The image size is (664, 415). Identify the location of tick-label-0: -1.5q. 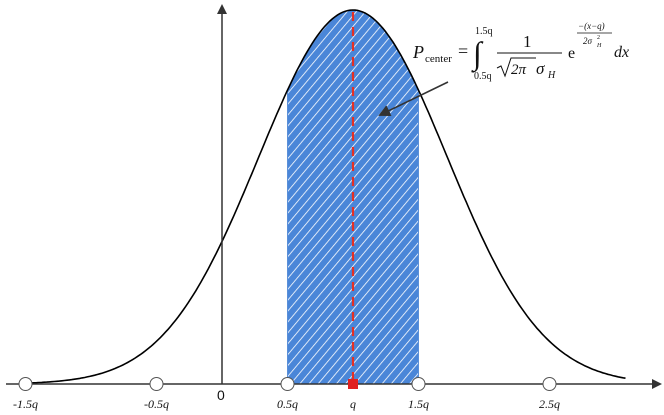
(25, 404).